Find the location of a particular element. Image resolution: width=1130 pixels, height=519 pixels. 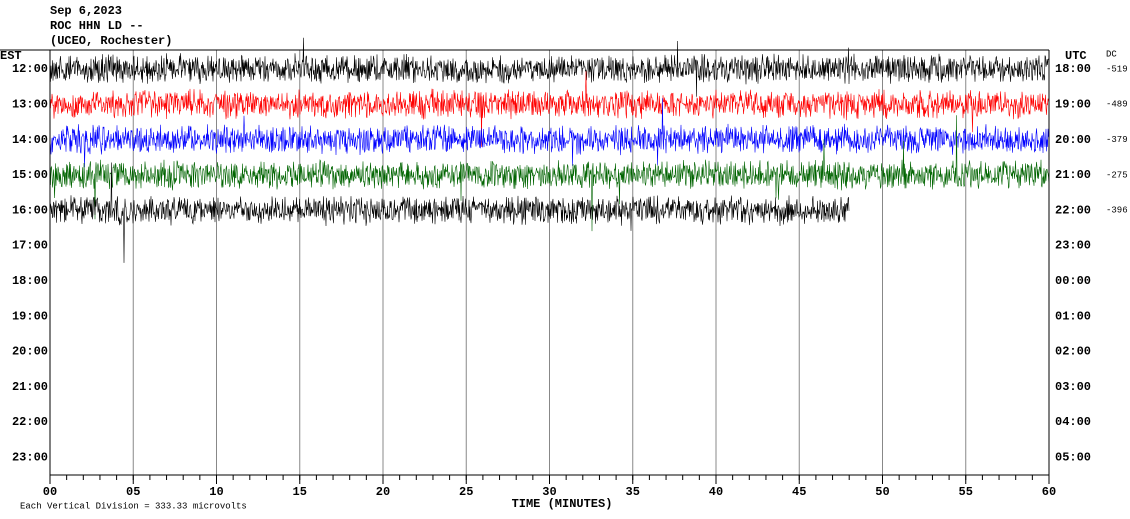

utc-label: 20:00 is located at coordinates (1073, 140).